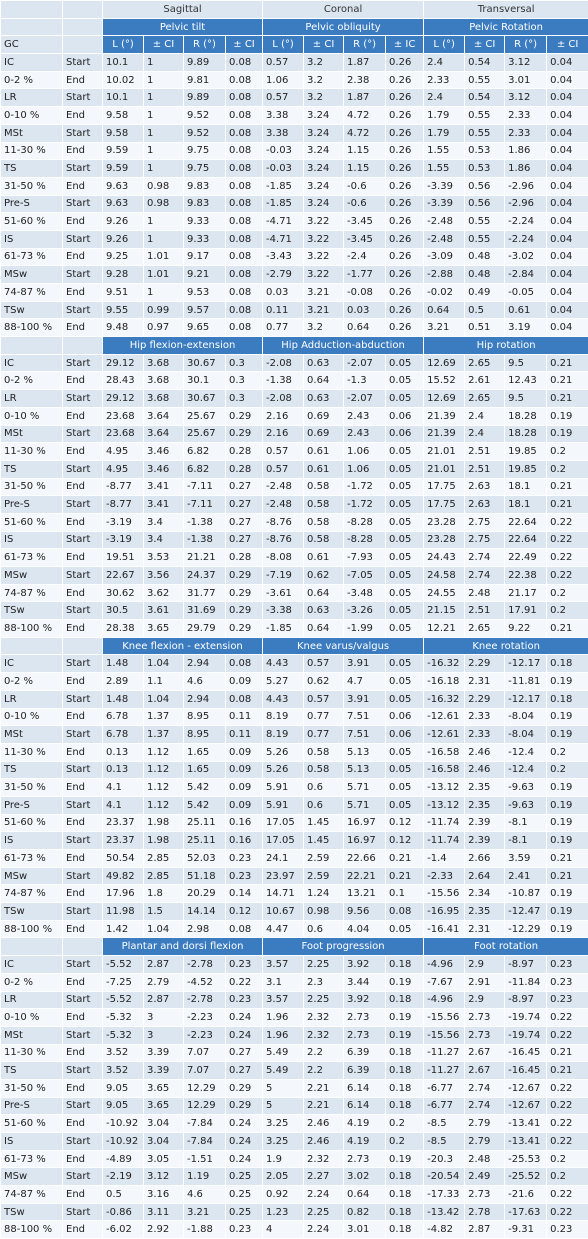 The image size is (588, 1239). Describe the element at coordinates (244, 504) in the screenshot. I see `value-cell: 0.27` at that location.